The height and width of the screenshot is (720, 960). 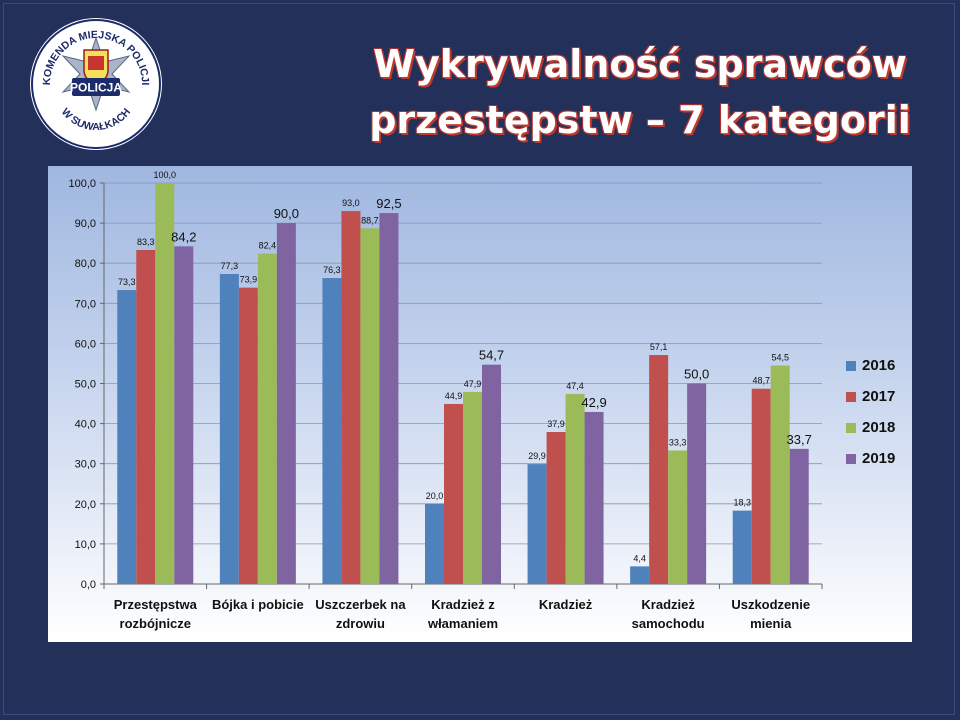 What do you see at coordinates (360, 614) in the screenshot?
I see `x-category-label: Uszczerbek na zdrowiu` at bounding box center [360, 614].